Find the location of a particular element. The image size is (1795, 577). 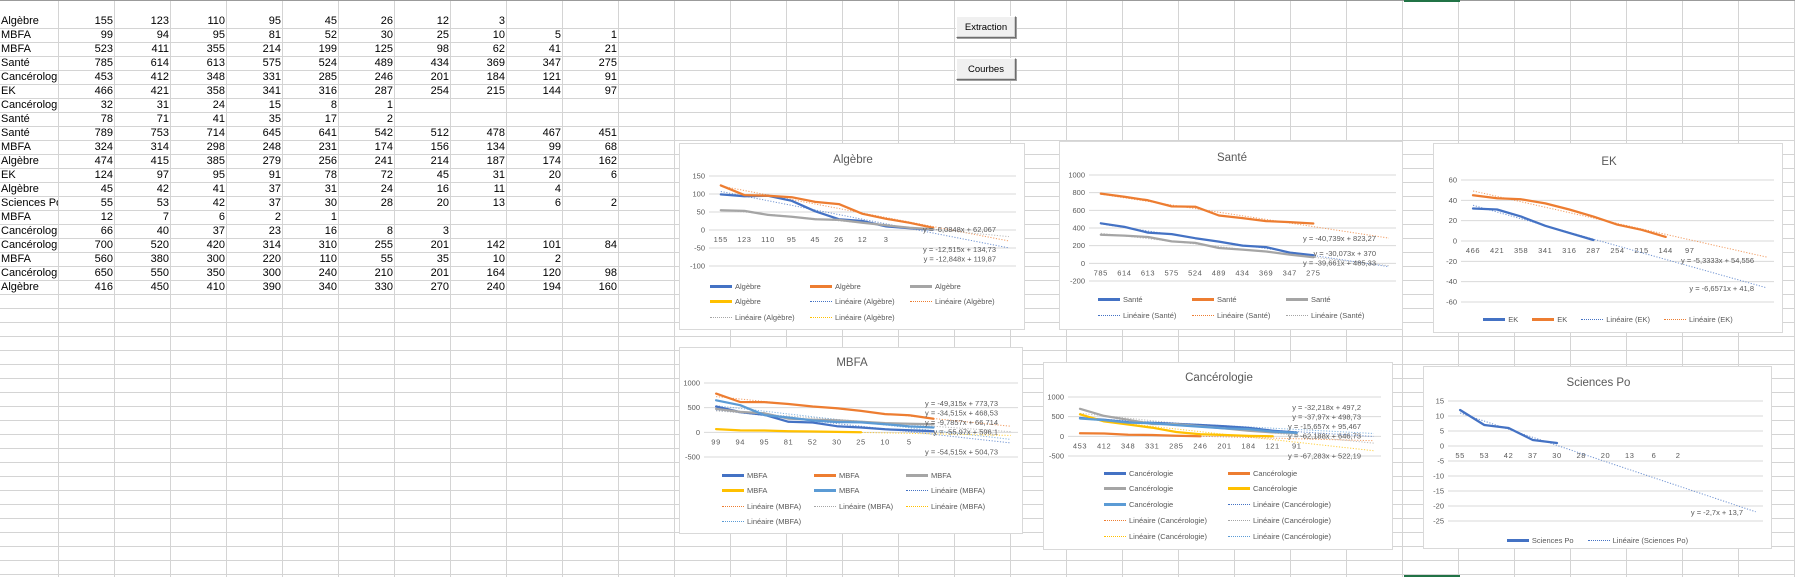

cell-value: 214 is located at coordinates (271, 49).